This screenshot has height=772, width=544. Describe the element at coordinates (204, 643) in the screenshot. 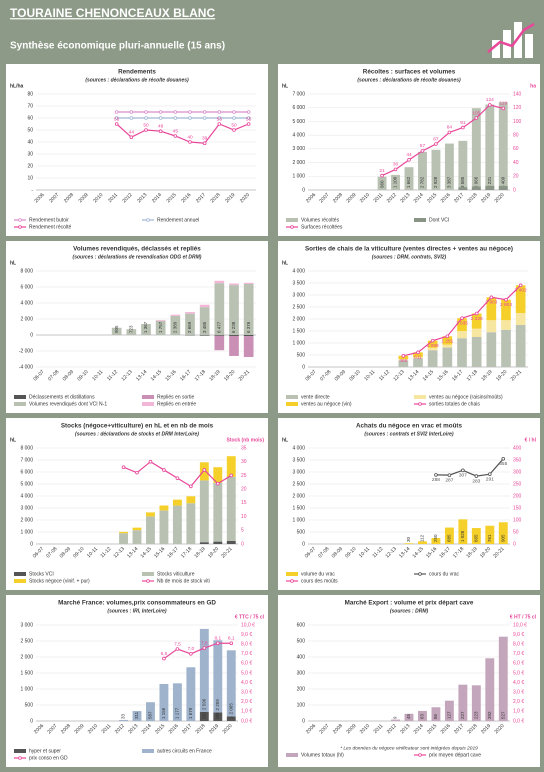

I see `value-label: 7,6` at that location.